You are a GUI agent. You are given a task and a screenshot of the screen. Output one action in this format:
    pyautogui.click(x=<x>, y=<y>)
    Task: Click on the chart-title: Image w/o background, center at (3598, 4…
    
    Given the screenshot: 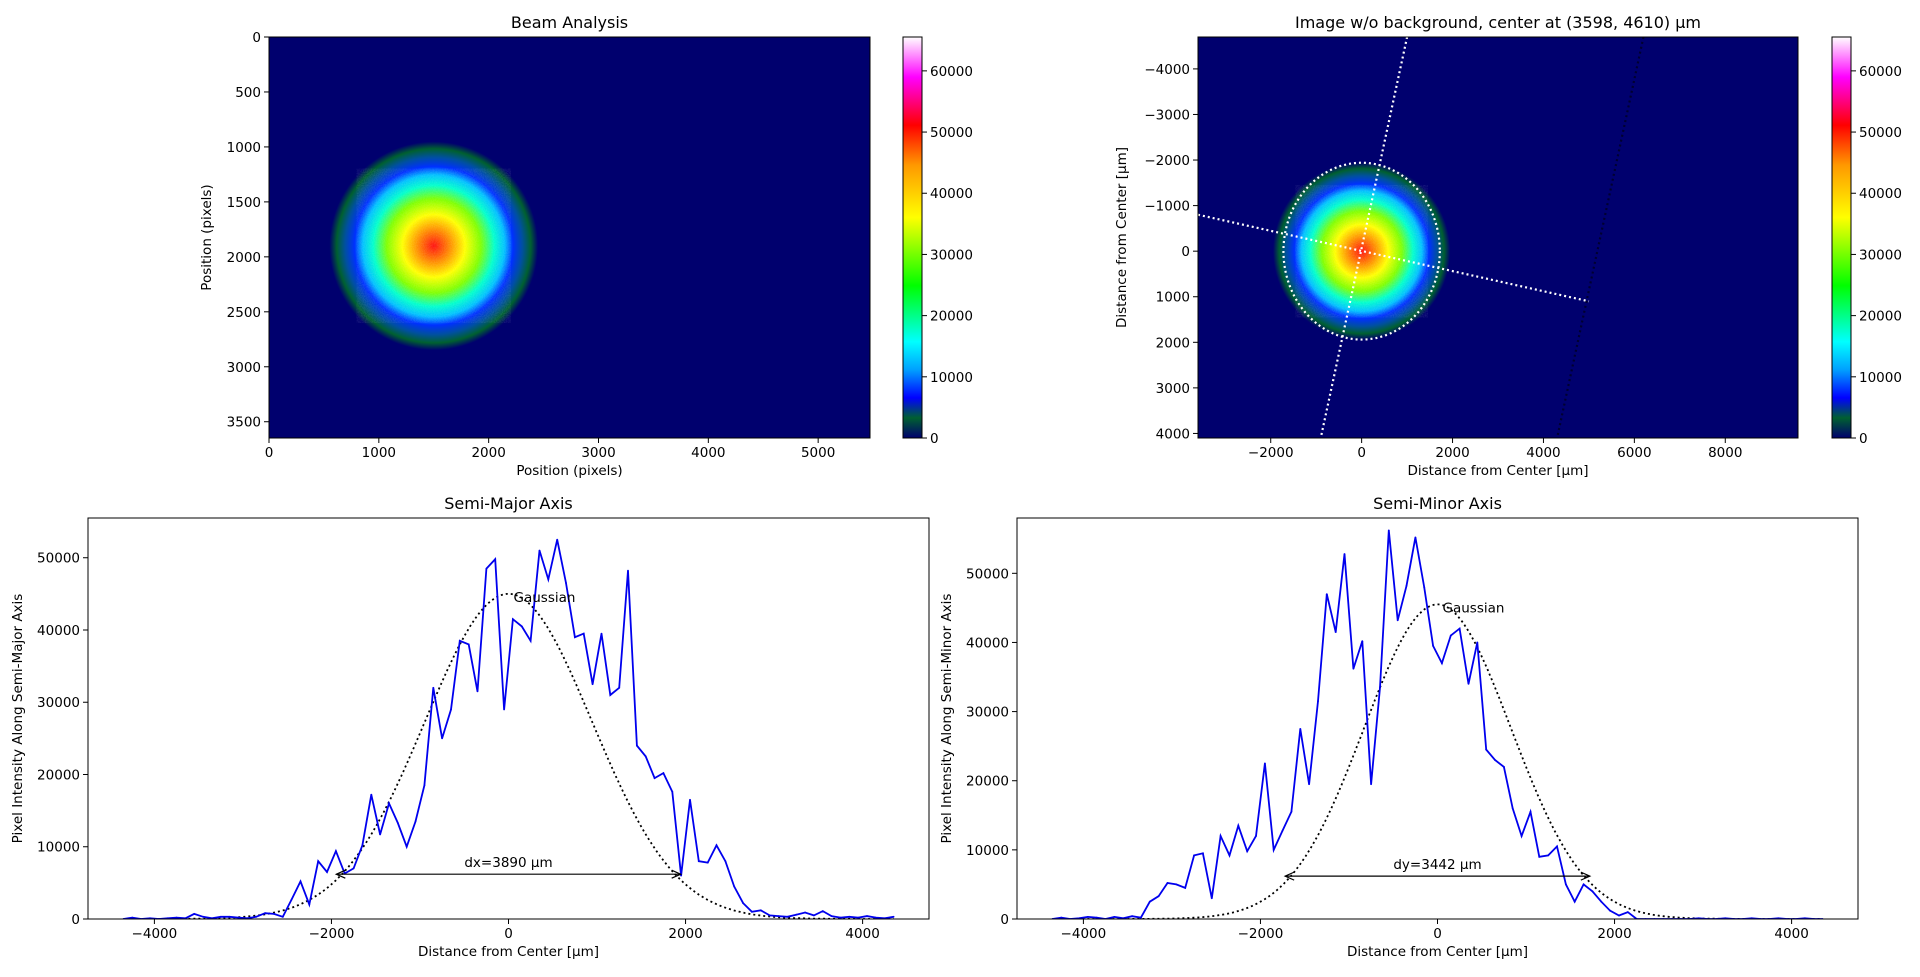 What is the action you would take?
    pyautogui.click(x=1498, y=22)
    